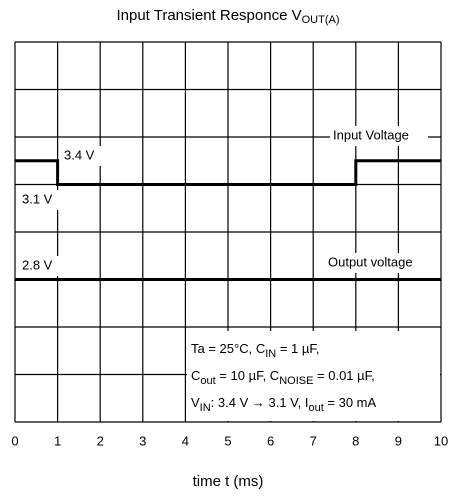 Image resolution: width=457 pixels, height=497 pixels. What do you see at coordinates (185, 440) in the screenshot?
I see `x-tick-label: 4` at bounding box center [185, 440].